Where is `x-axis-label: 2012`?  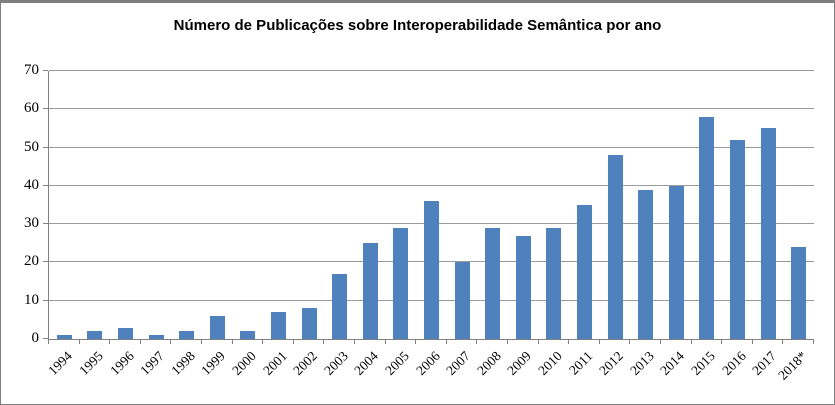 x-axis-label: 2012 is located at coordinates (611, 363).